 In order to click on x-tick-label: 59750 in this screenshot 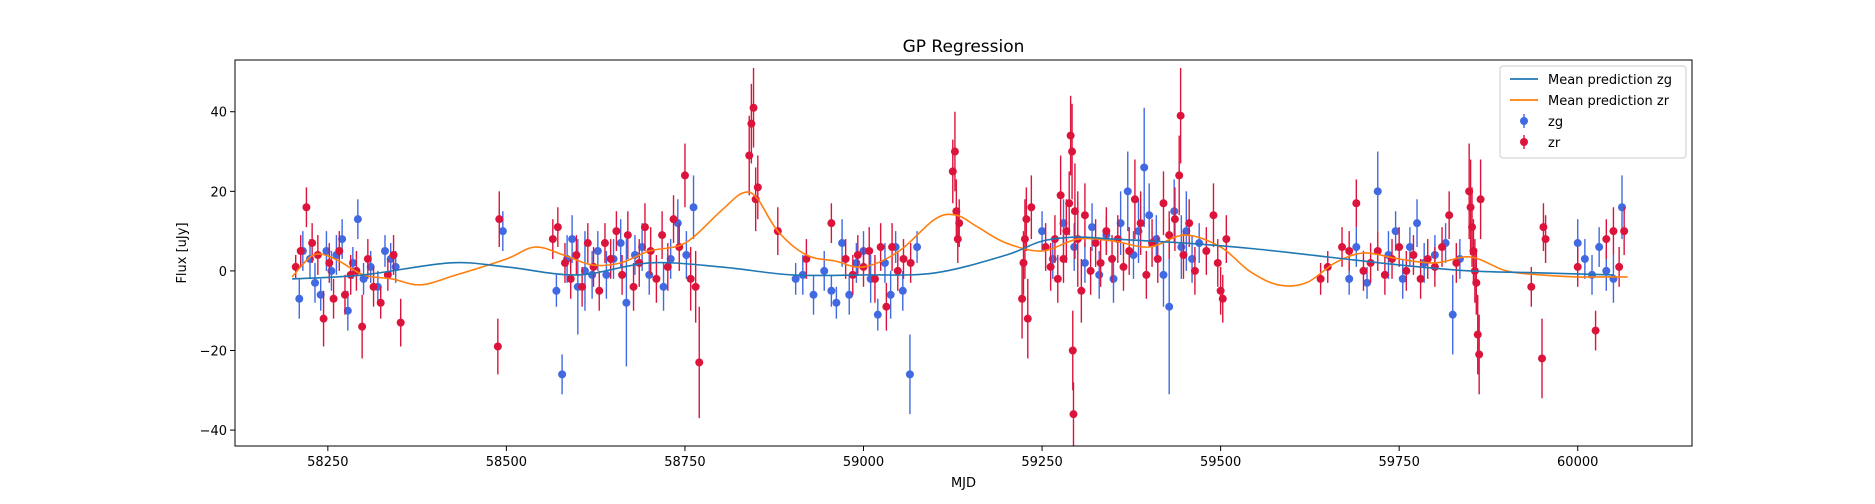, I will do `click(1398, 462)`.